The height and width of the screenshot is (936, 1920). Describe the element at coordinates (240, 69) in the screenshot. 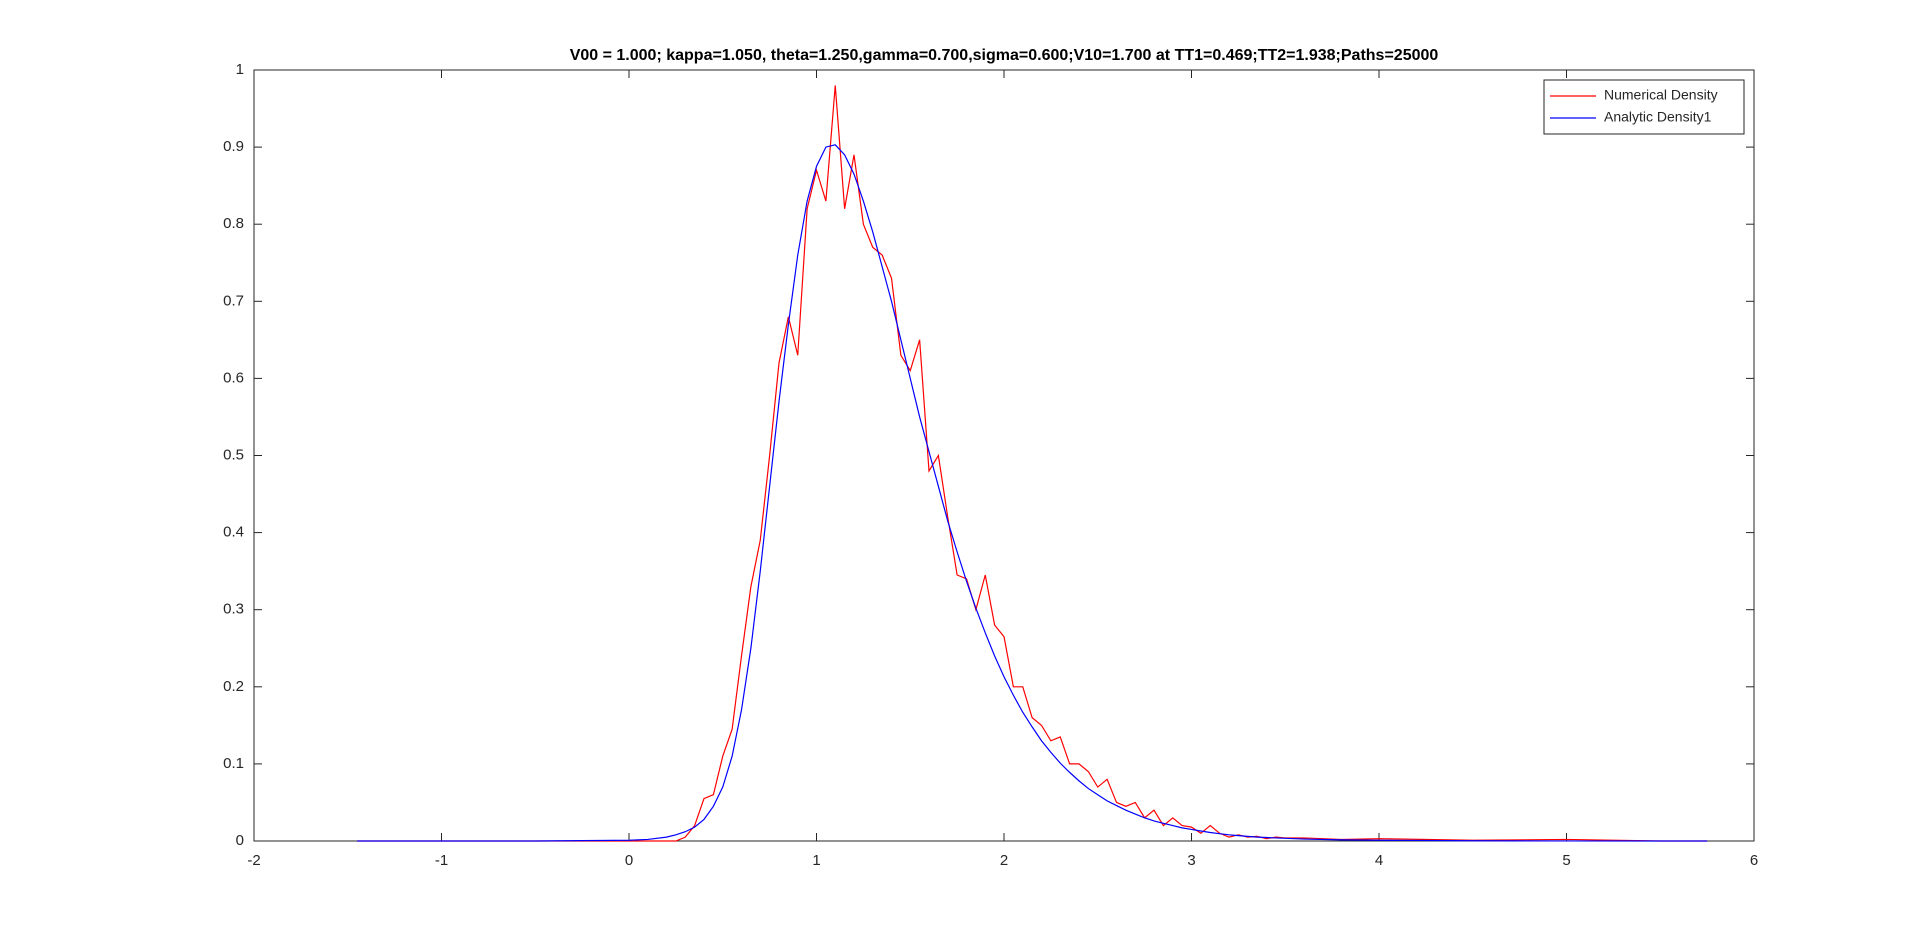

I see `y-tick-label: 1` at that location.